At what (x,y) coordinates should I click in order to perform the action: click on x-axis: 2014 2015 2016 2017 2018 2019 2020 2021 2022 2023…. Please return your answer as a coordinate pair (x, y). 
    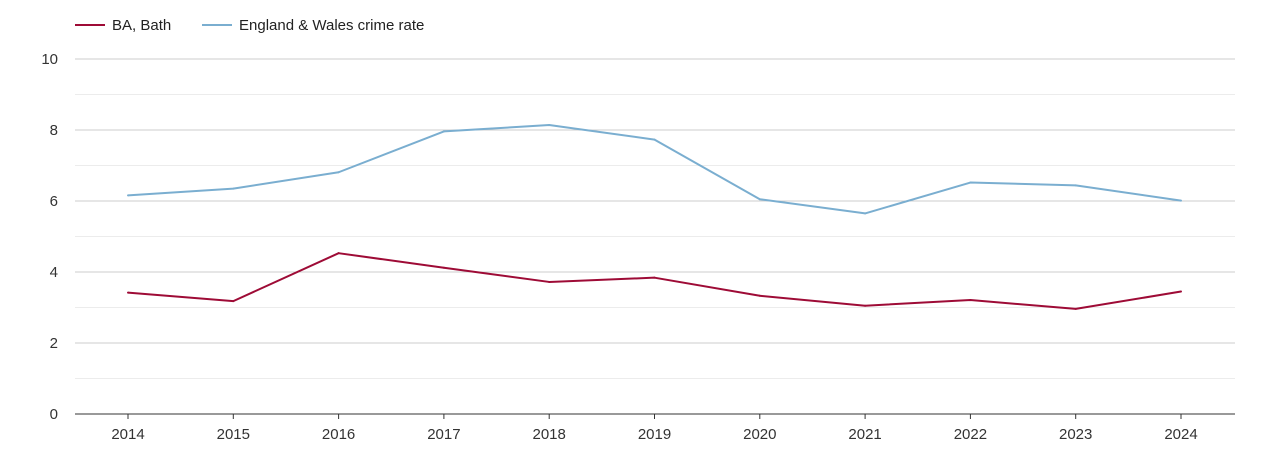
    Looking at the image, I should click on (655, 428).